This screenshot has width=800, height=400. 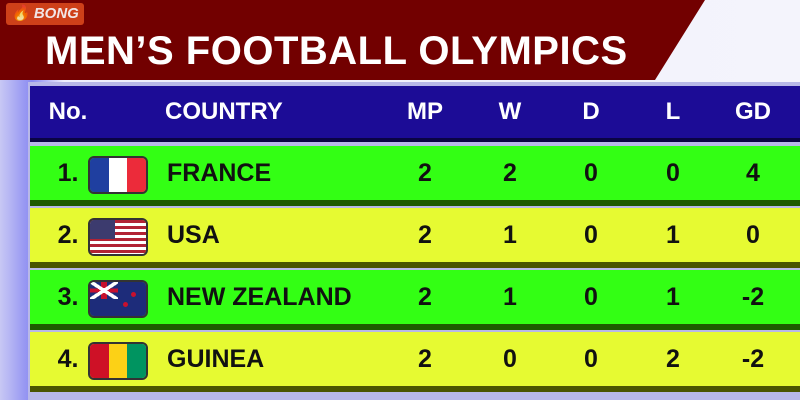 What do you see at coordinates (673, 358) in the screenshot?
I see `cell-l: 2` at bounding box center [673, 358].